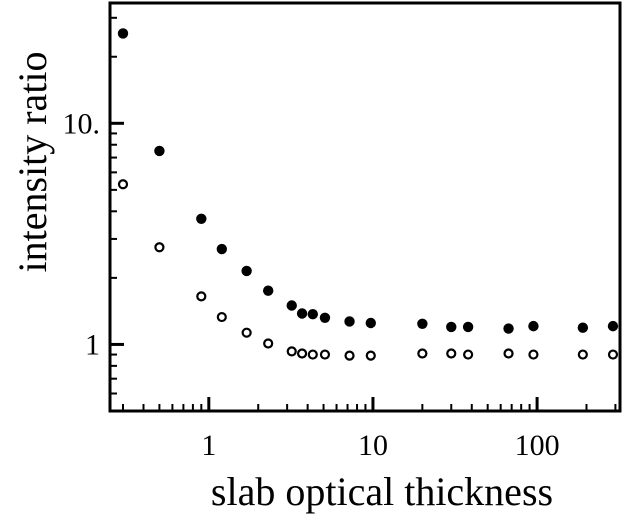 This screenshot has height=515, width=623. I want to click on x-axis-label: slab optical thickness, so click(382, 491).